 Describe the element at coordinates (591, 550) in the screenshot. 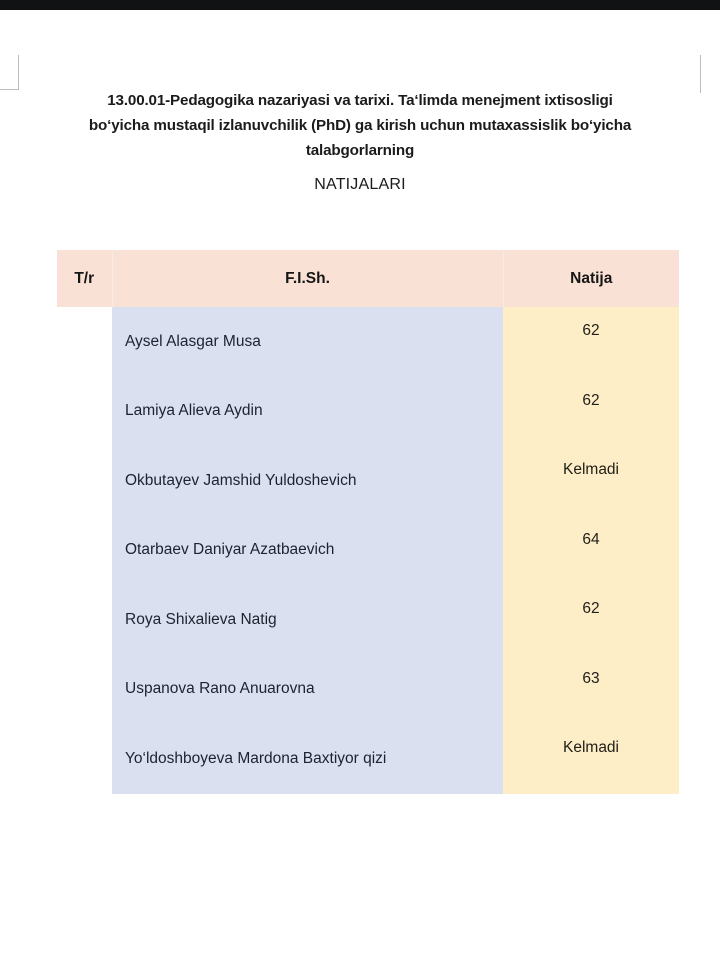

I see `cell-score: 64` at that location.